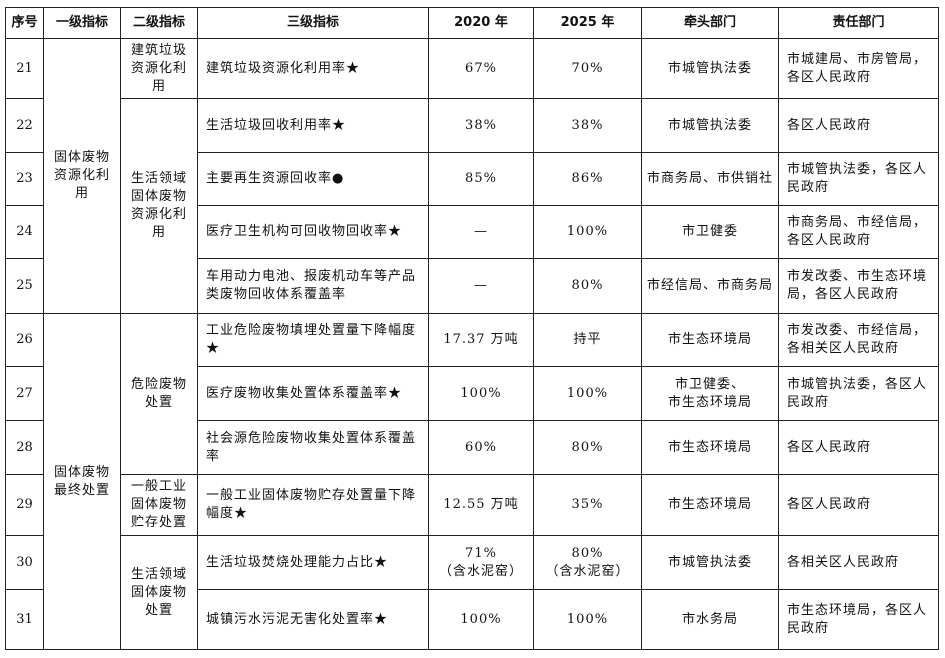 This screenshot has width=945, height=658. I want to click on level1-indicator: 固体废物资源化利用, so click(82, 176).